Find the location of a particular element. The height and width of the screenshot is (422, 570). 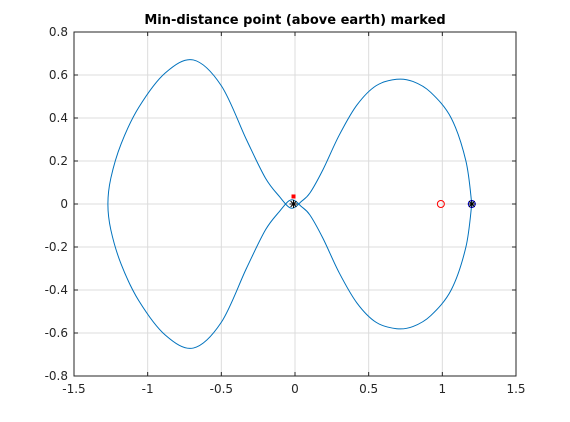

y-tick-label: 0.8 is located at coordinates (58, 32).